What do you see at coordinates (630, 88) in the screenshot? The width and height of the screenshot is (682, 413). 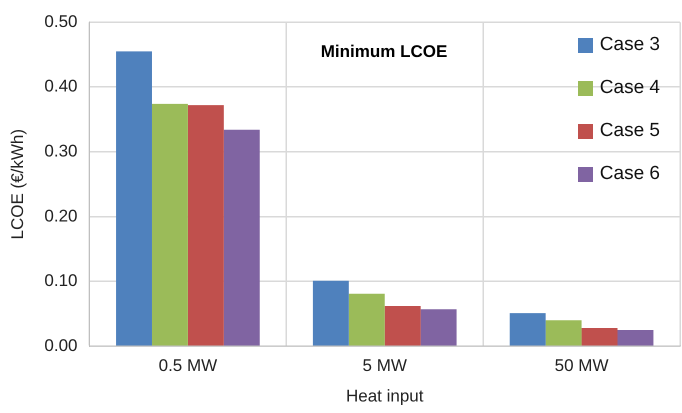 I see `legend-label: Case 4` at bounding box center [630, 88].